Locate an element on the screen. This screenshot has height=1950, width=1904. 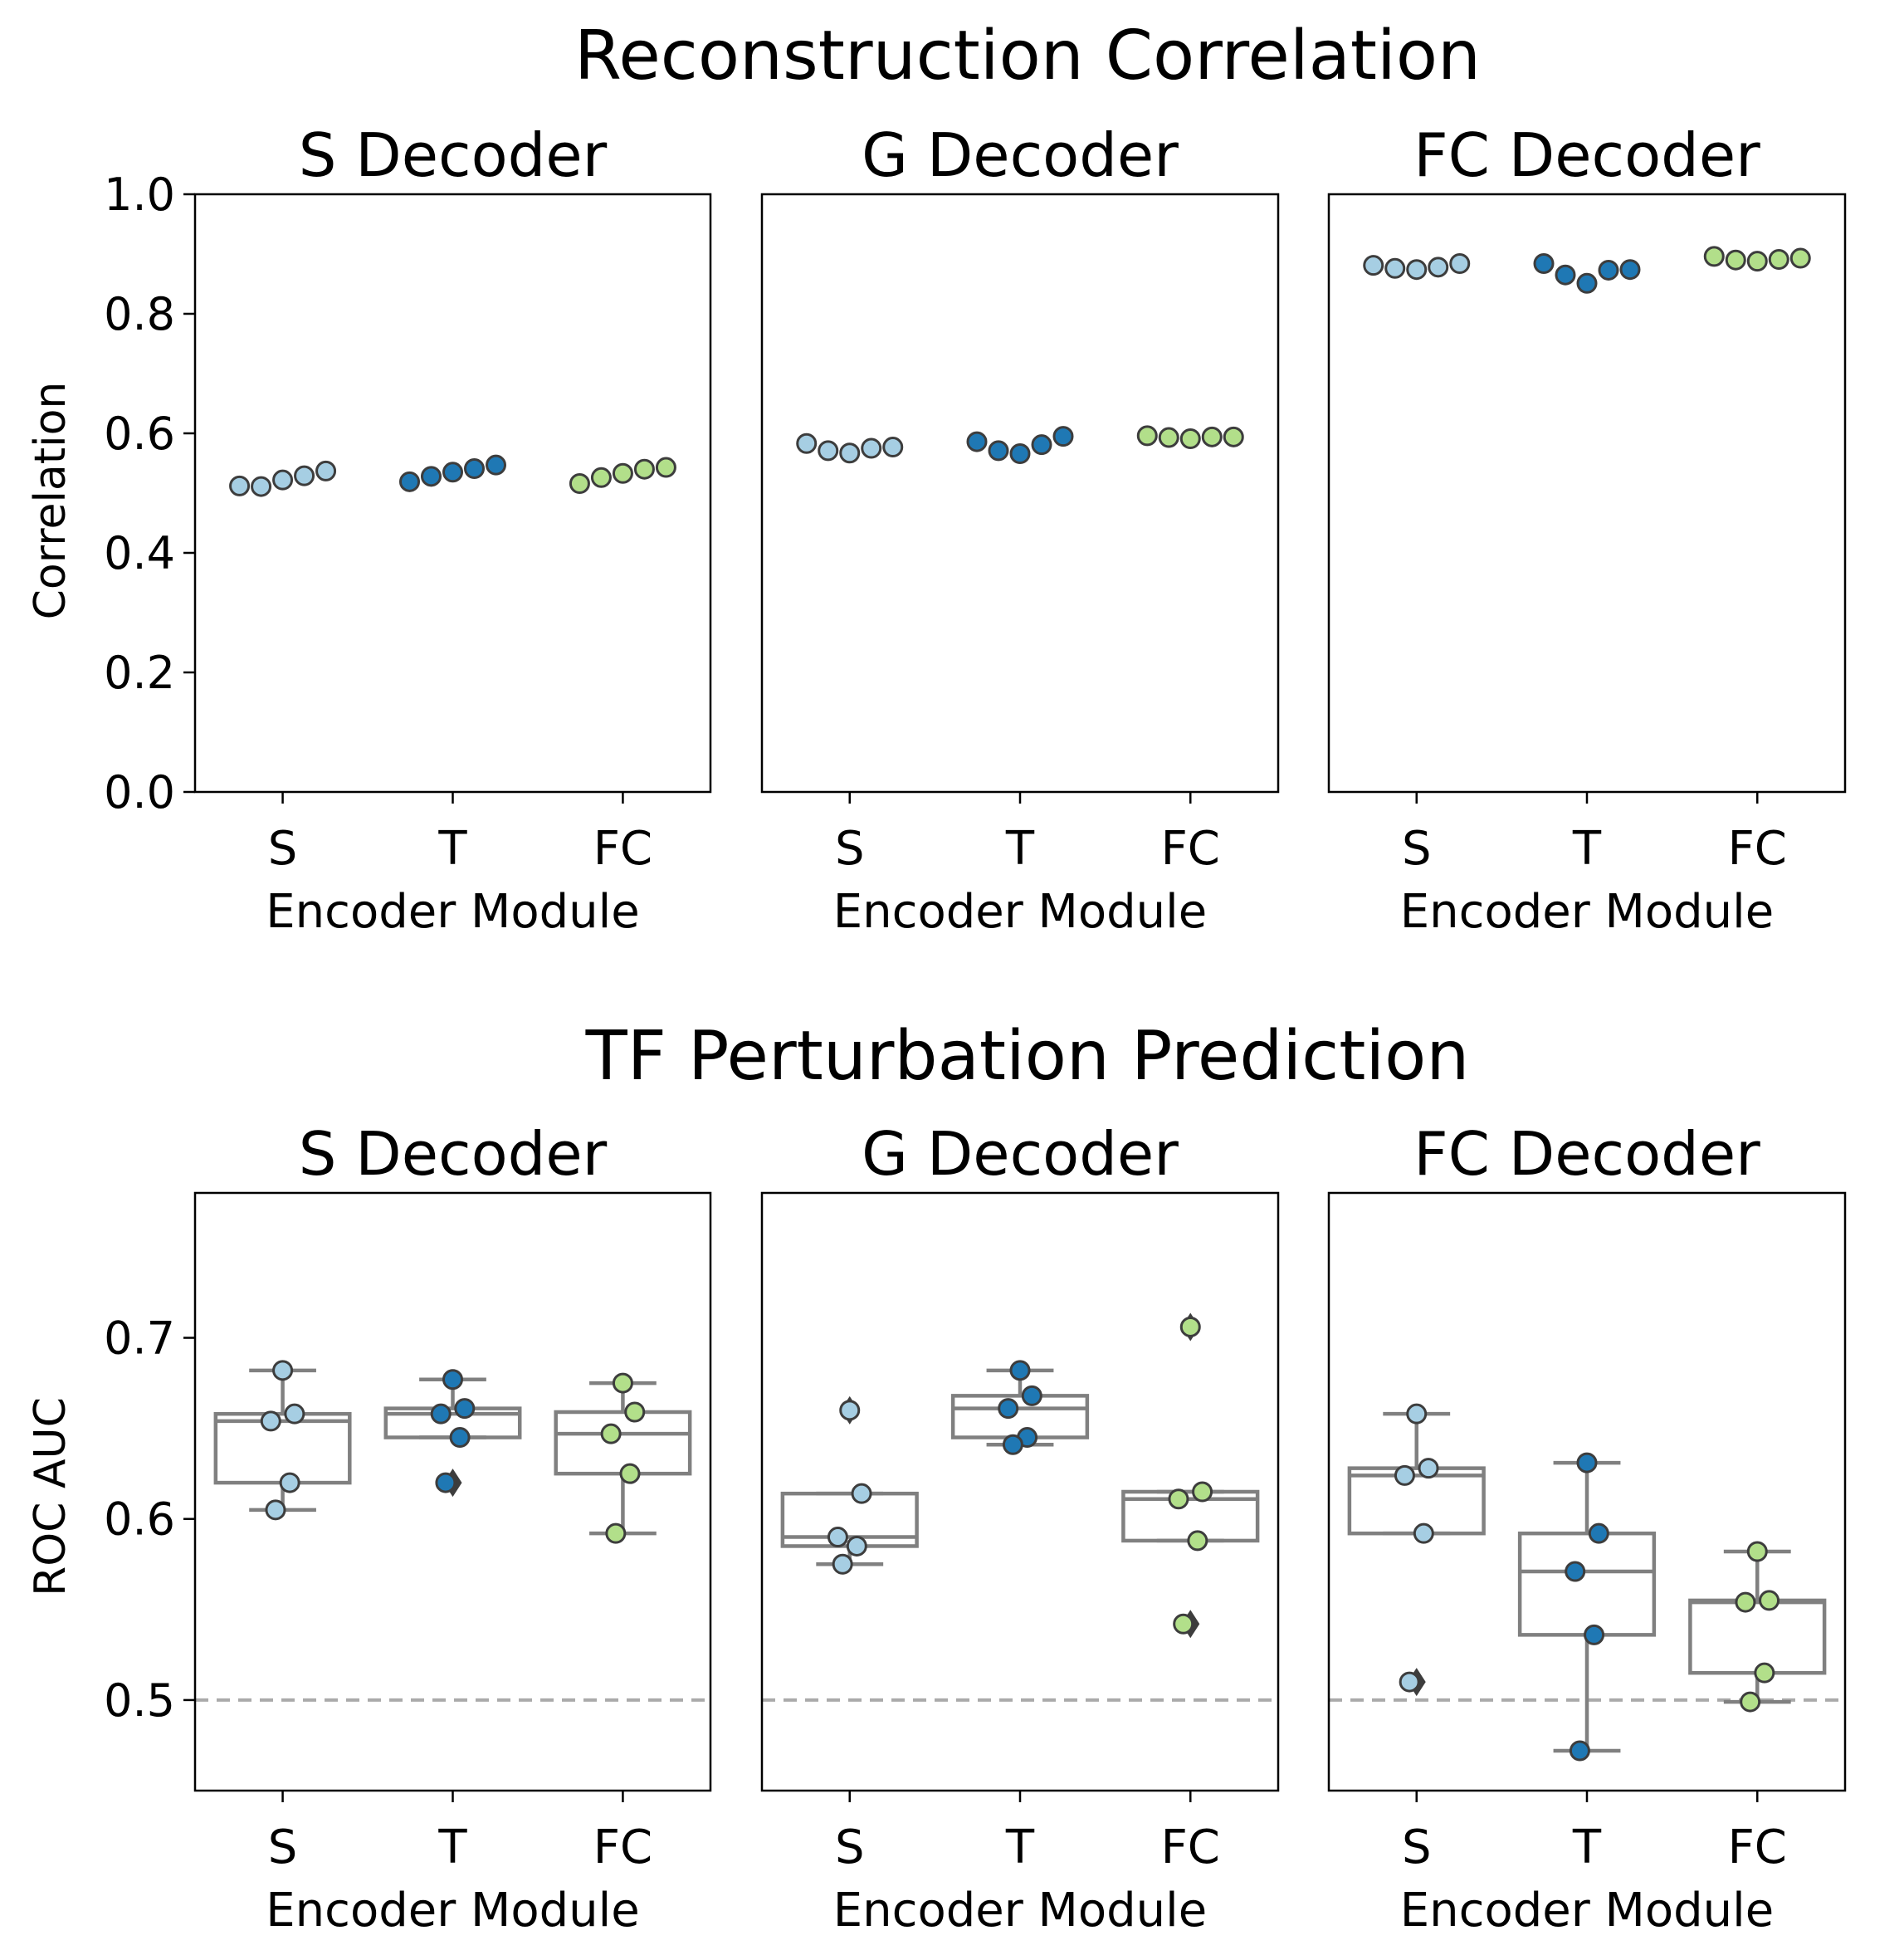
panel-reconstruction-correlation-g-decoder: G Decoder S T FC Encoder Module is located at coordinates (1020, 529).